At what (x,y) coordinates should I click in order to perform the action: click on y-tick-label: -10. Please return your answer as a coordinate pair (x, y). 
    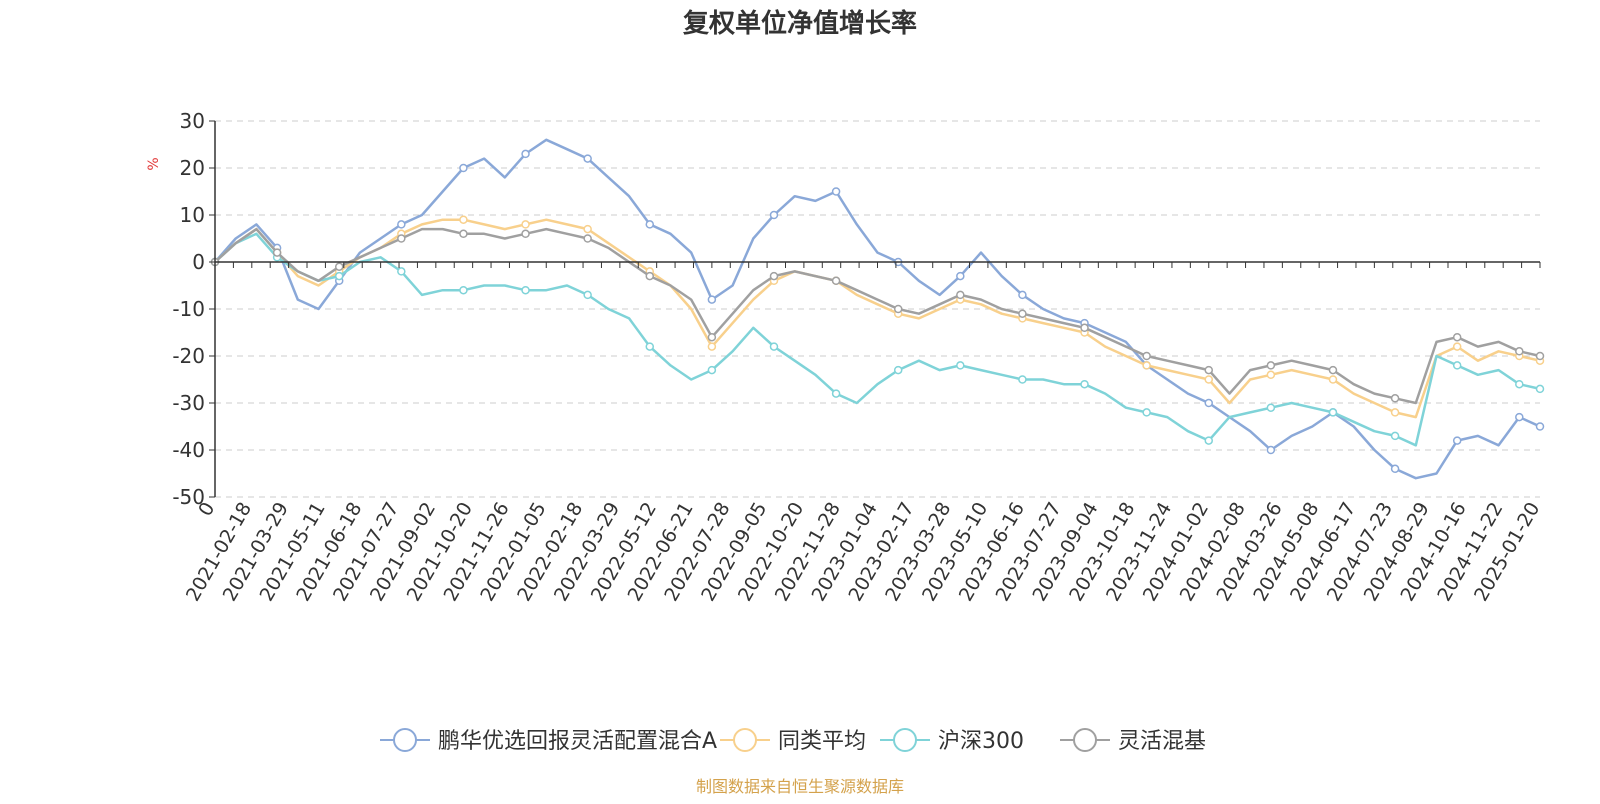
    Looking at the image, I should click on (188, 309).